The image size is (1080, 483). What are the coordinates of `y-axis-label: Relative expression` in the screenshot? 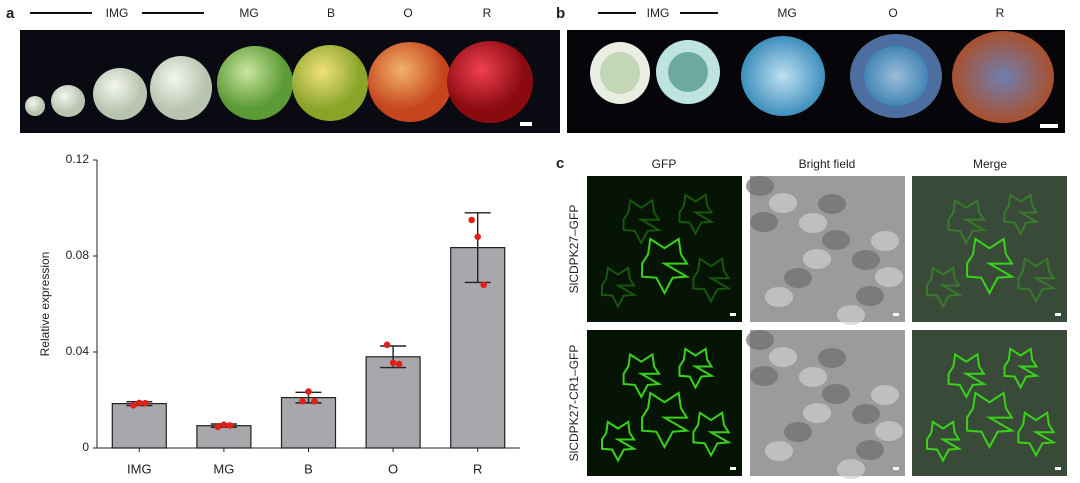 It's located at (45, 304).